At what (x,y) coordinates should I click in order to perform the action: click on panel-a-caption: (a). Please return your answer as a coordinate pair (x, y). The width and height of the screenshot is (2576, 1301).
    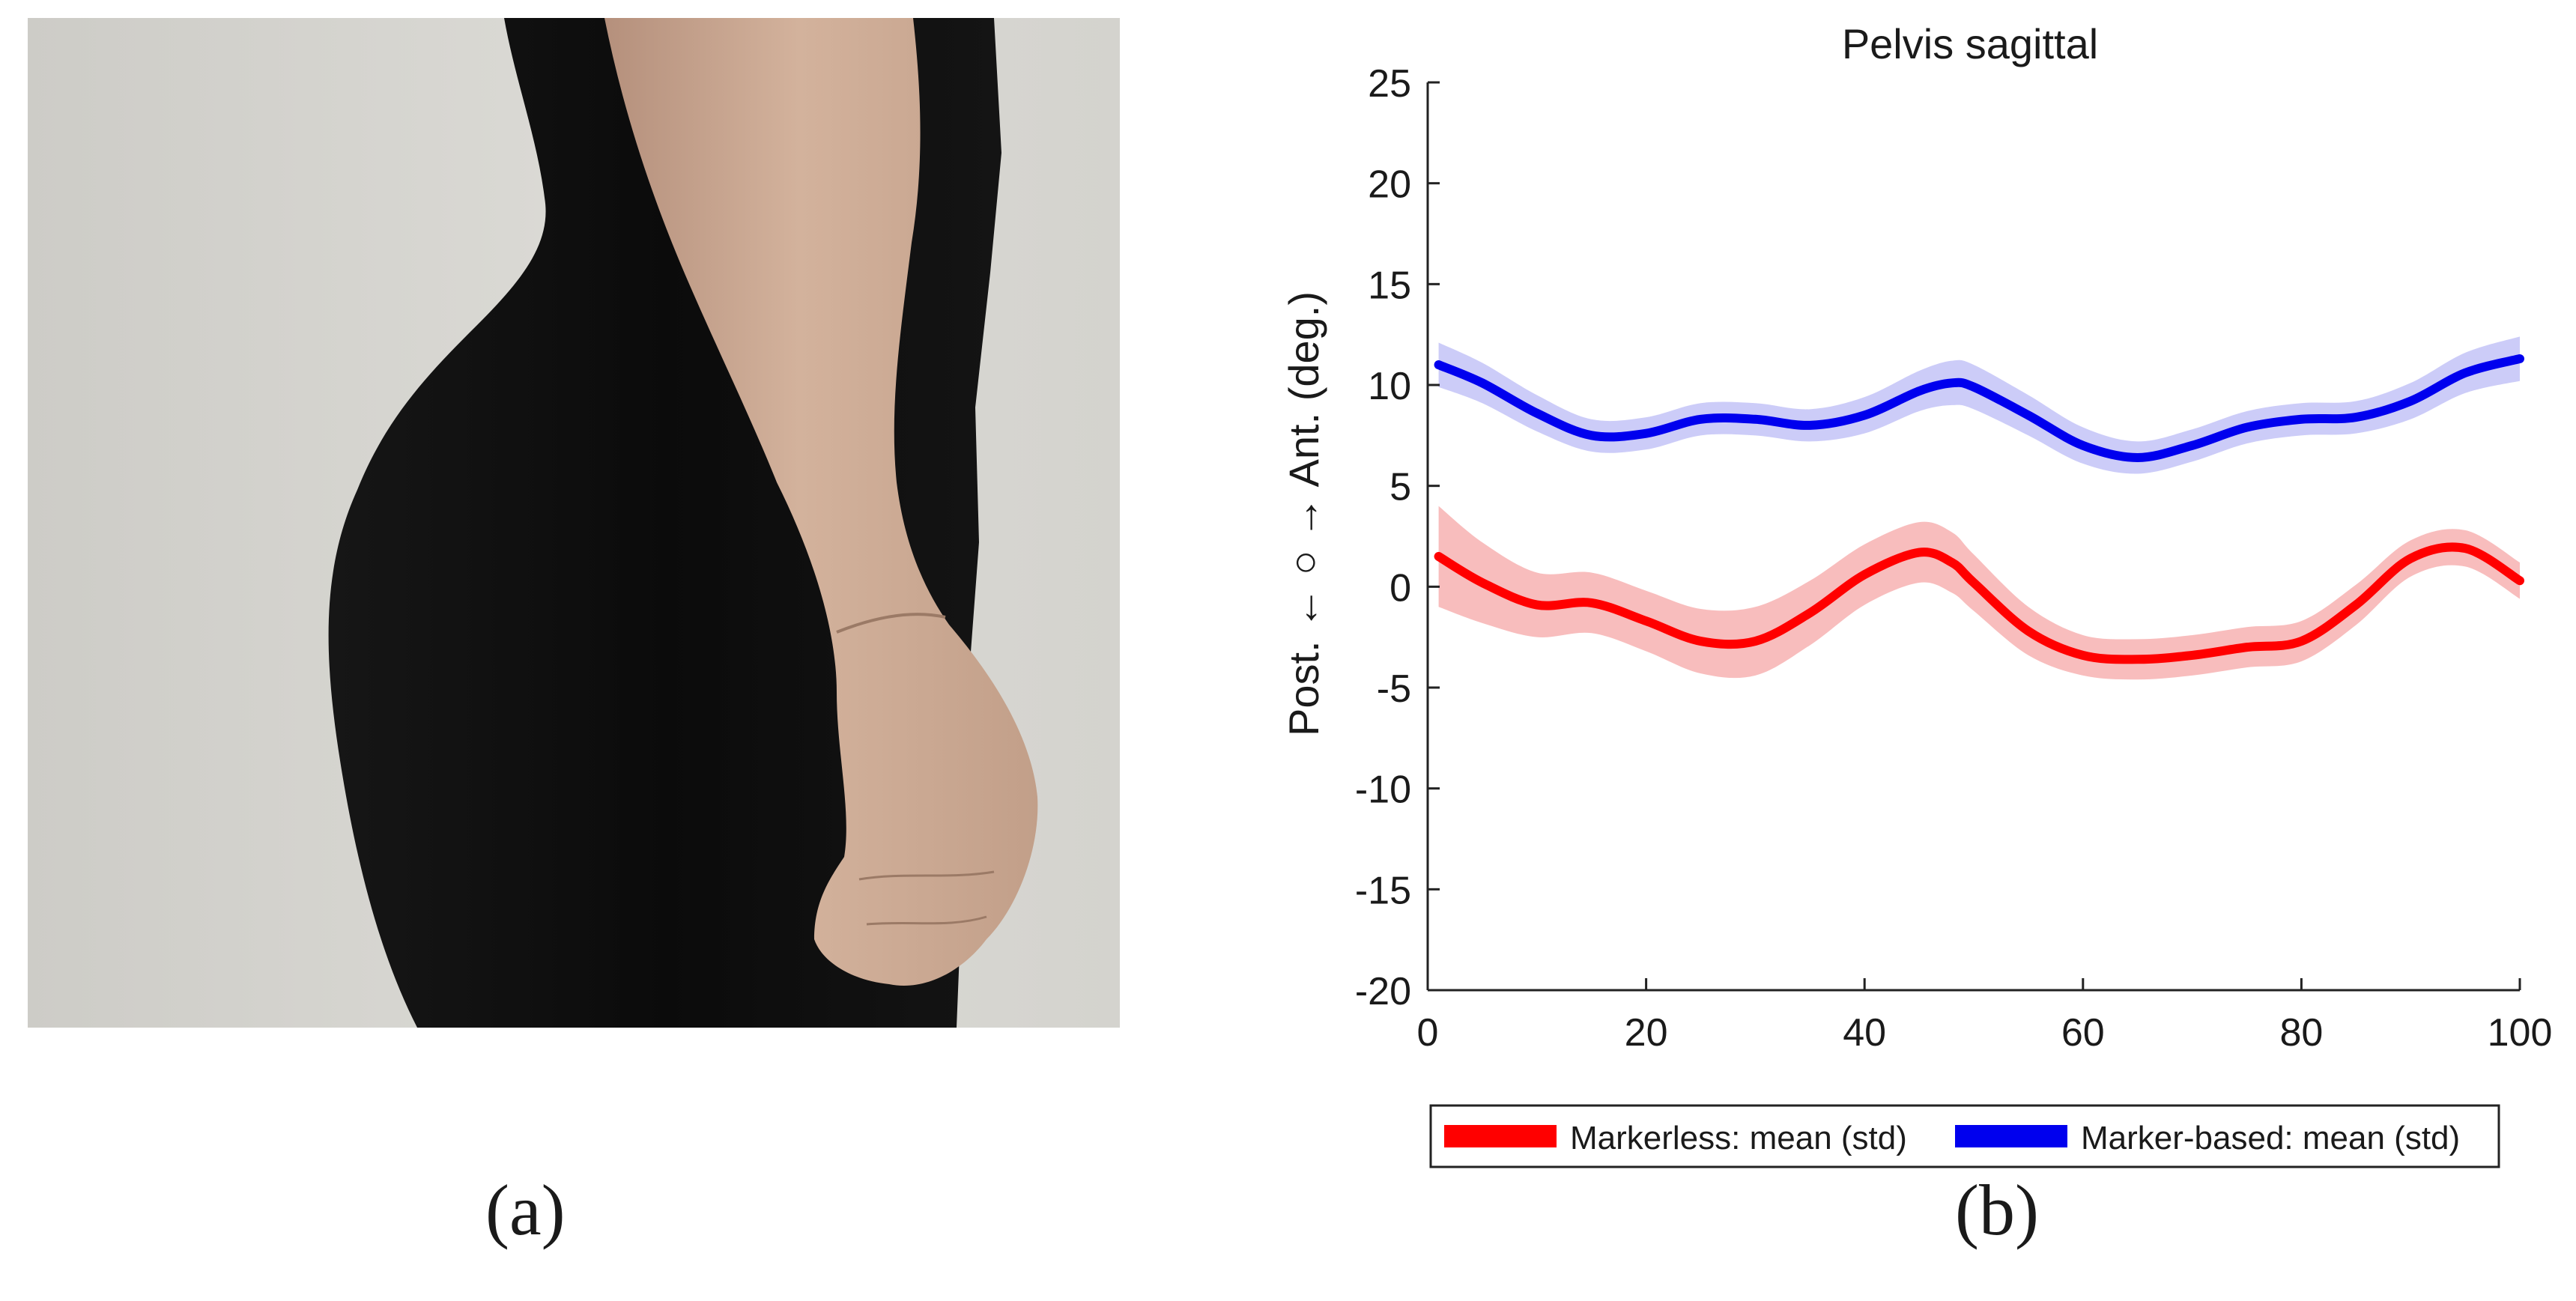
    Looking at the image, I should click on (525, 1210).